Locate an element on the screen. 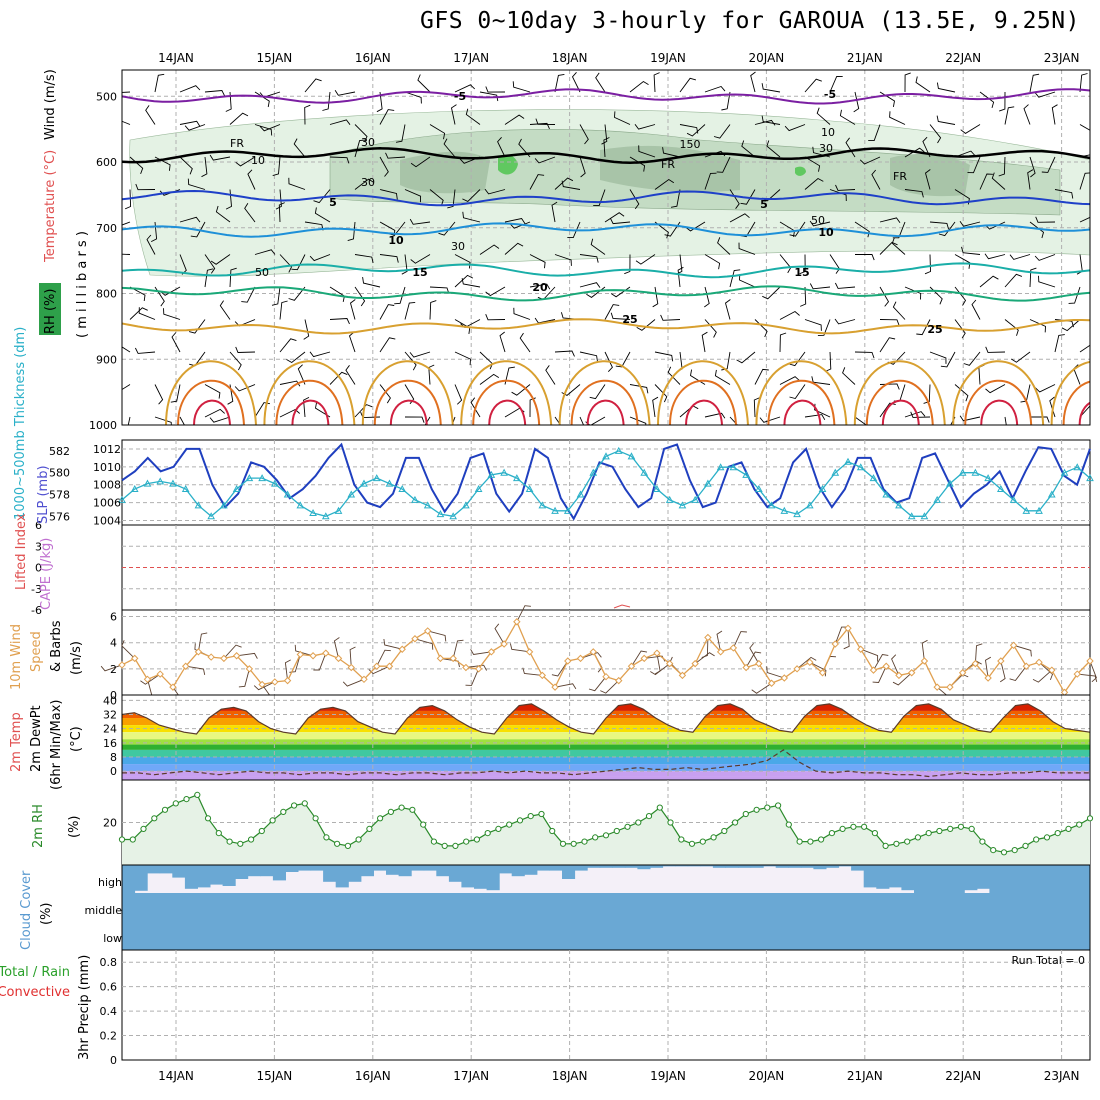  day-label: 21JAN is located at coordinates (865, 58).